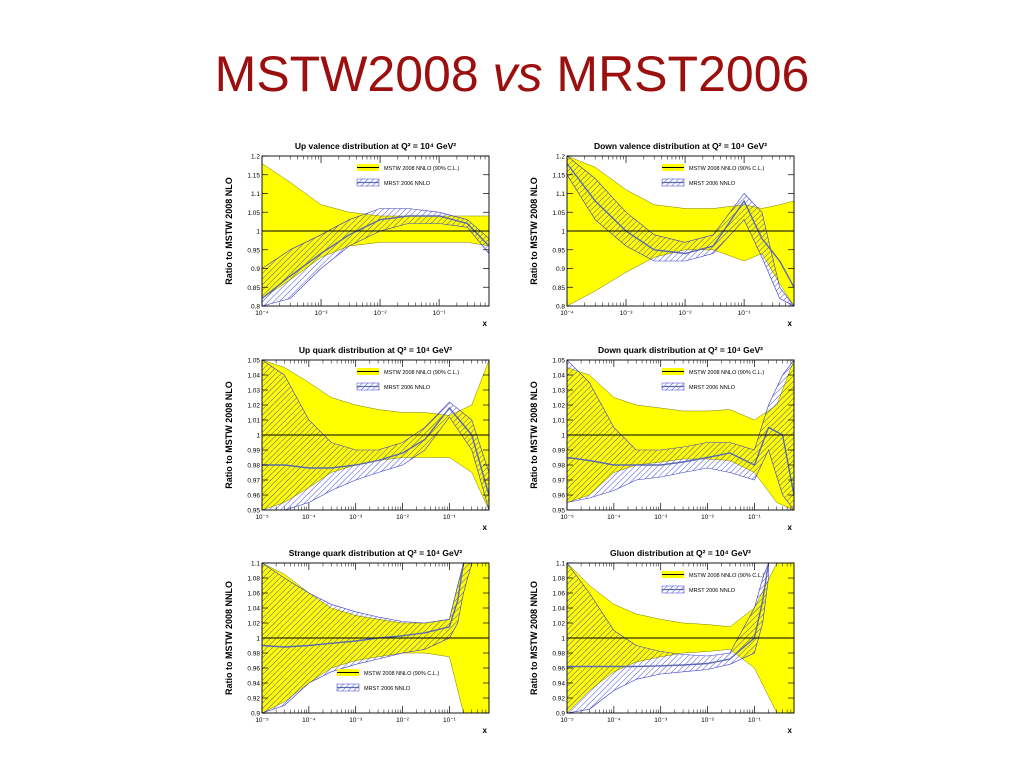  Describe the element at coordinates (680, 350) in the screenshot. I see `chart-title: Down quark distribution at Q² = 10⁴ GeV²` at that location.